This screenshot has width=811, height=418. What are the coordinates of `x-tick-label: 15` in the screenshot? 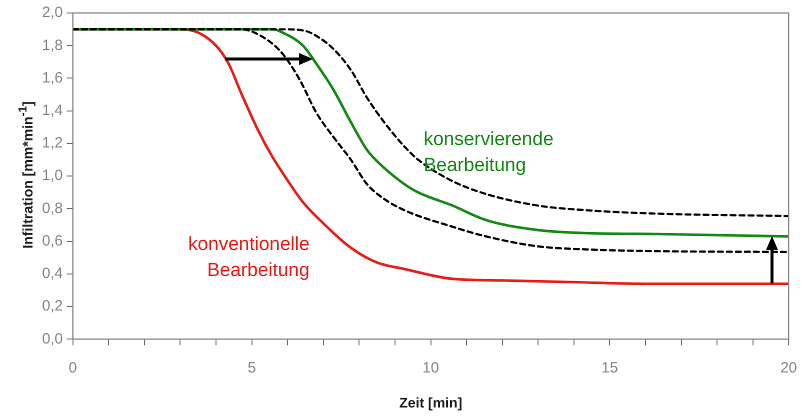 It's located at (609, 367).